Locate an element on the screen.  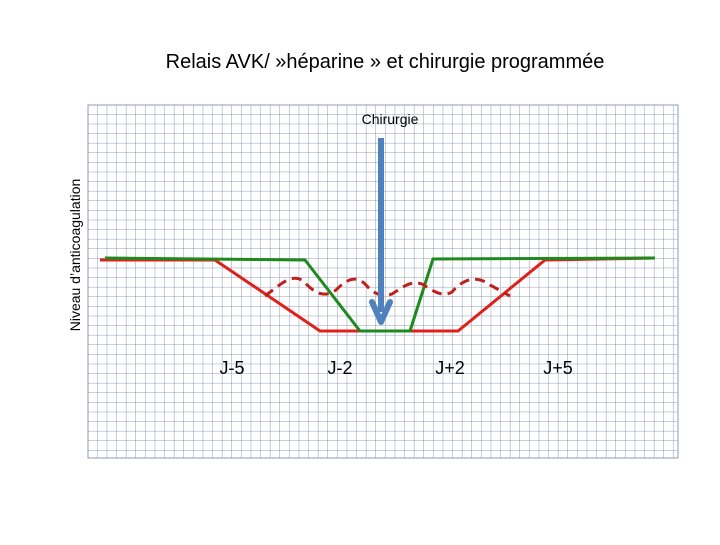
day-label: J+2 is located at coordinates (450, 368).